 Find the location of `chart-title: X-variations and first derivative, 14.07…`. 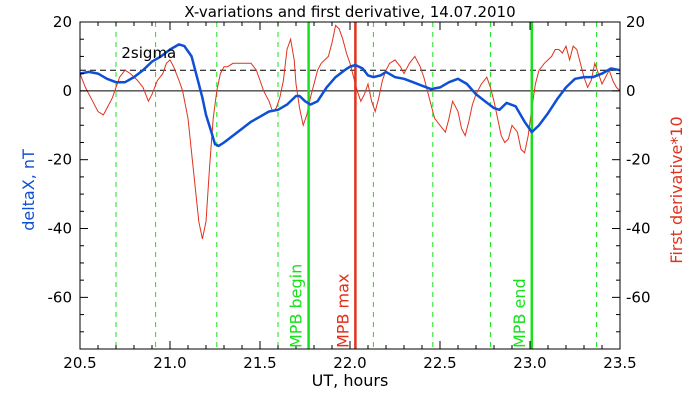

chart-title: X-variations and first derivative, 14.07… is located at coordinates (349, 12).